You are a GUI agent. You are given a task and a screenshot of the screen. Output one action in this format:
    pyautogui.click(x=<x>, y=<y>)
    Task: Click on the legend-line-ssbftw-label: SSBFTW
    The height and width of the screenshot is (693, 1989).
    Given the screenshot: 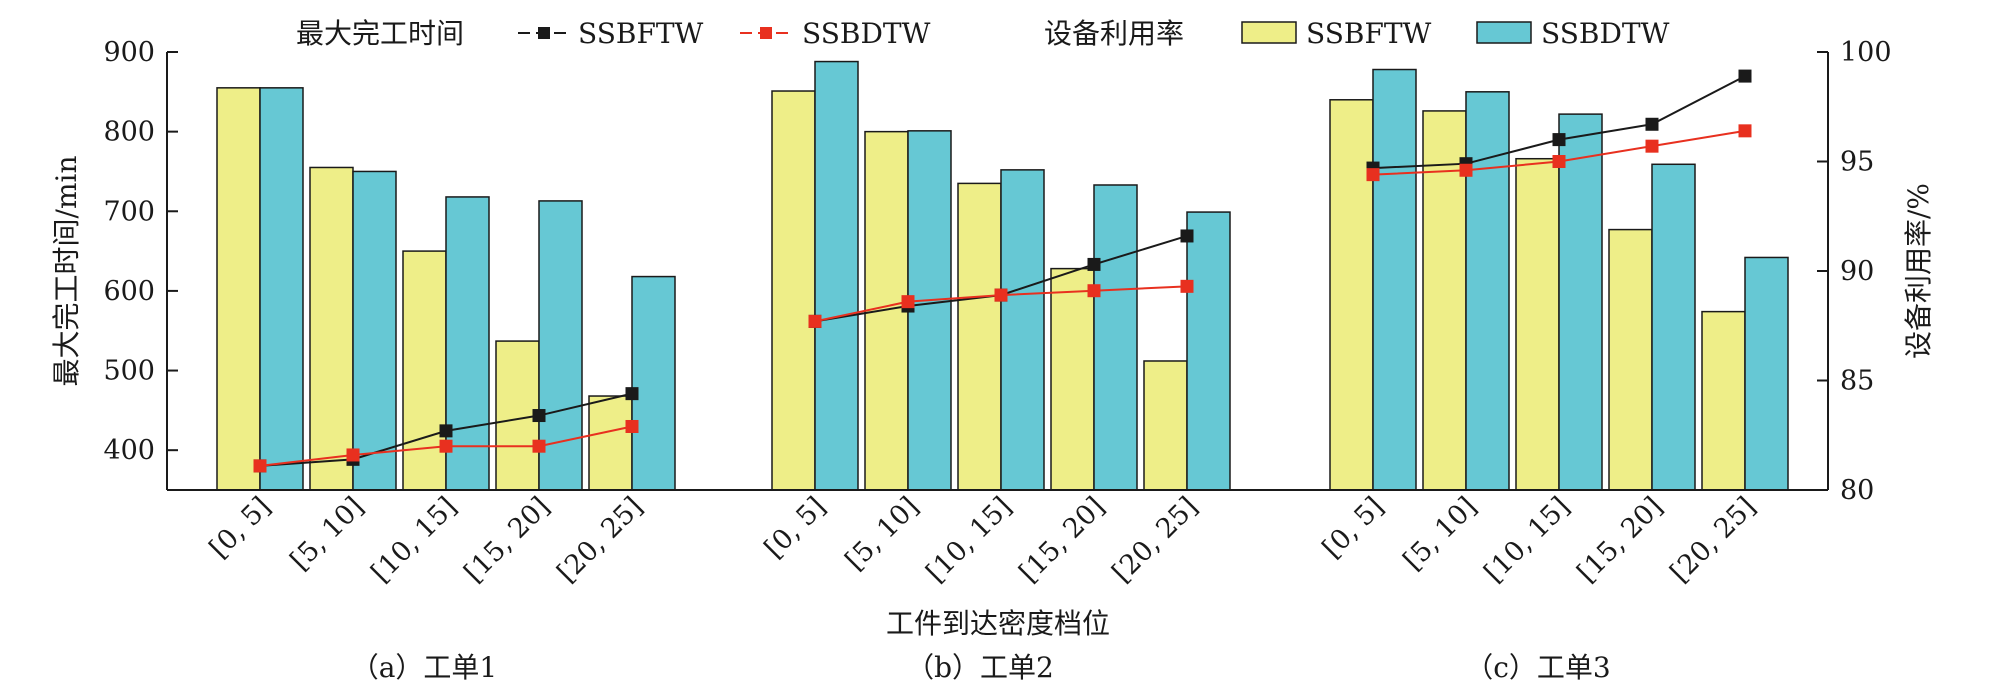 What is the action you would take?
    pyautogui.click(x=641, y=33)
    